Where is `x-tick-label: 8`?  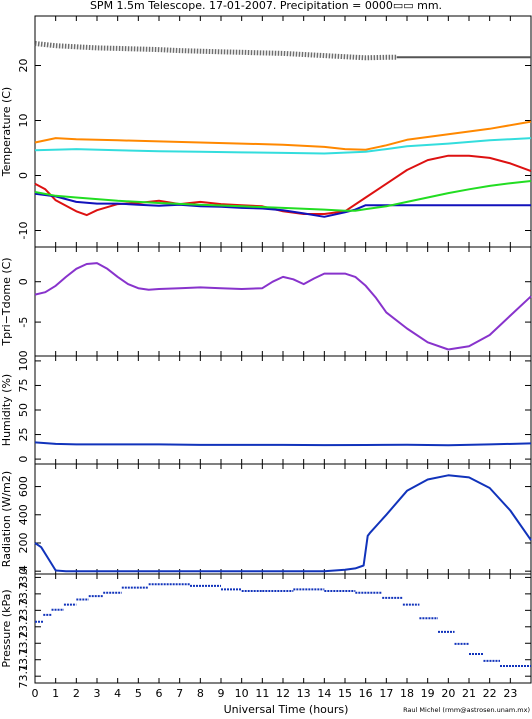
x-tick-label: 8 is located at coordinates (200, 693).